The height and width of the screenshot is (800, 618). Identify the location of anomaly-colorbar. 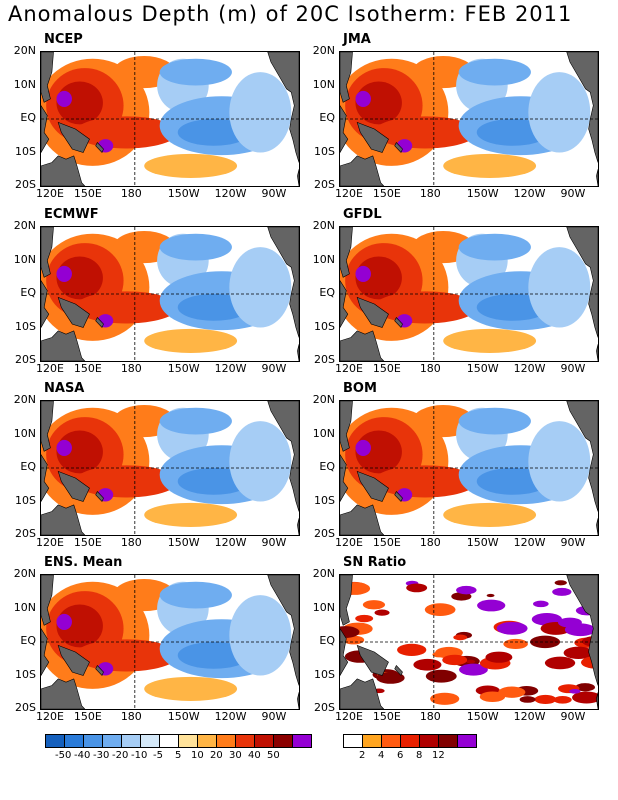
(178, 741).